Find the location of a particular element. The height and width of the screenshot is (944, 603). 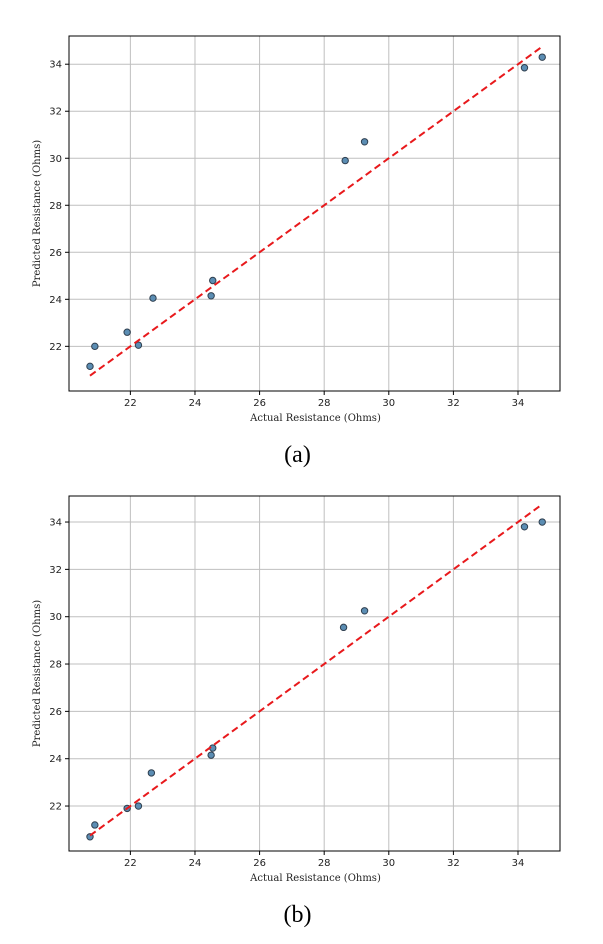

panel-caption: (a) is located at coordinates (297, 455).